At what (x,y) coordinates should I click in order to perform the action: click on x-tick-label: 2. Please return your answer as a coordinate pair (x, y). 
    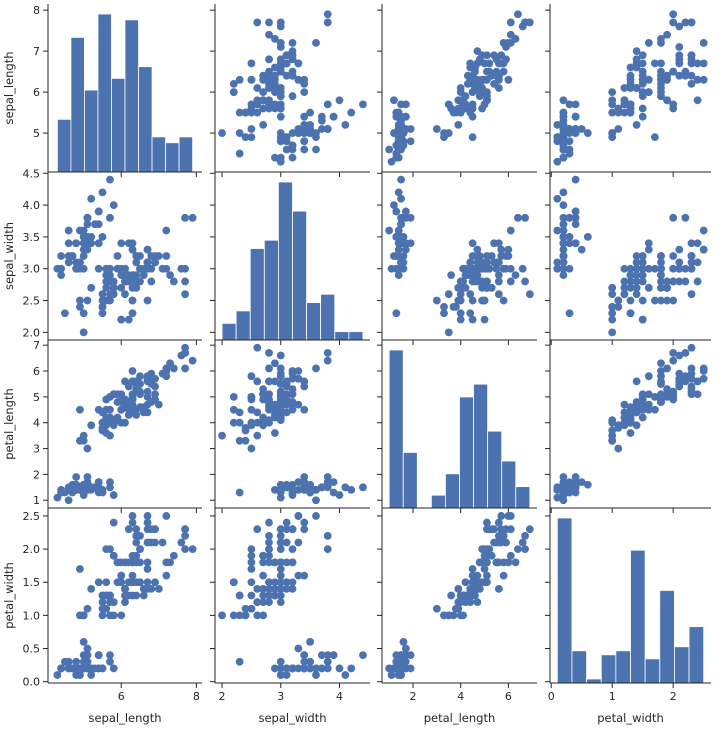
    Looking at the image, I should click on (222, 696).